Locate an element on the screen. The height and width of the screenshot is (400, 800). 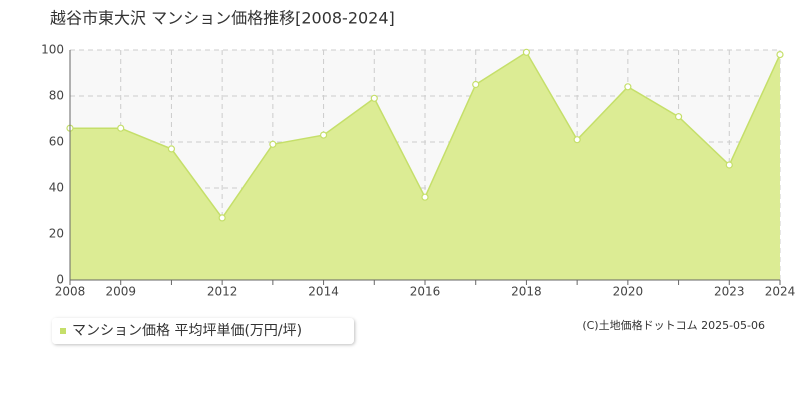
copyright: (C)土地価格ドットコム 2025-05-06 is located at coordinates (673, 325).